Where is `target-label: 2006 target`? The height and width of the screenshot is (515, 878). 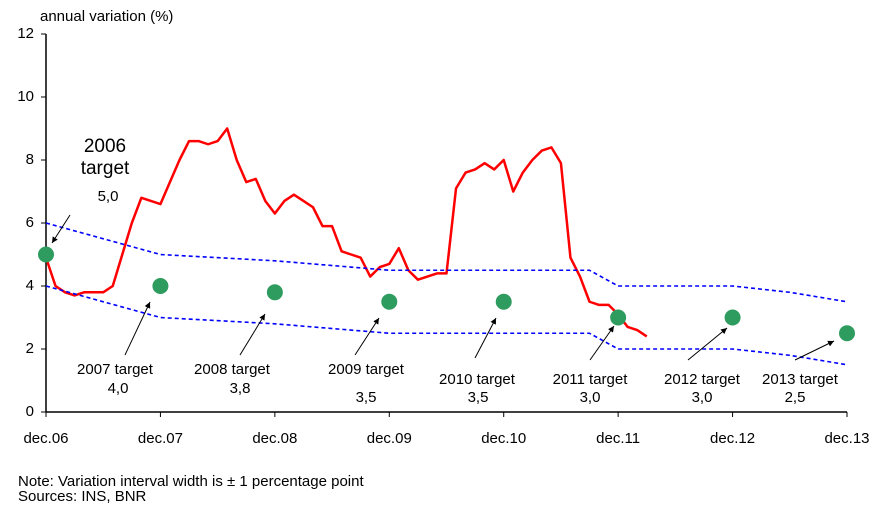 target-label: 2006 target is located at coordinates (105, 157).